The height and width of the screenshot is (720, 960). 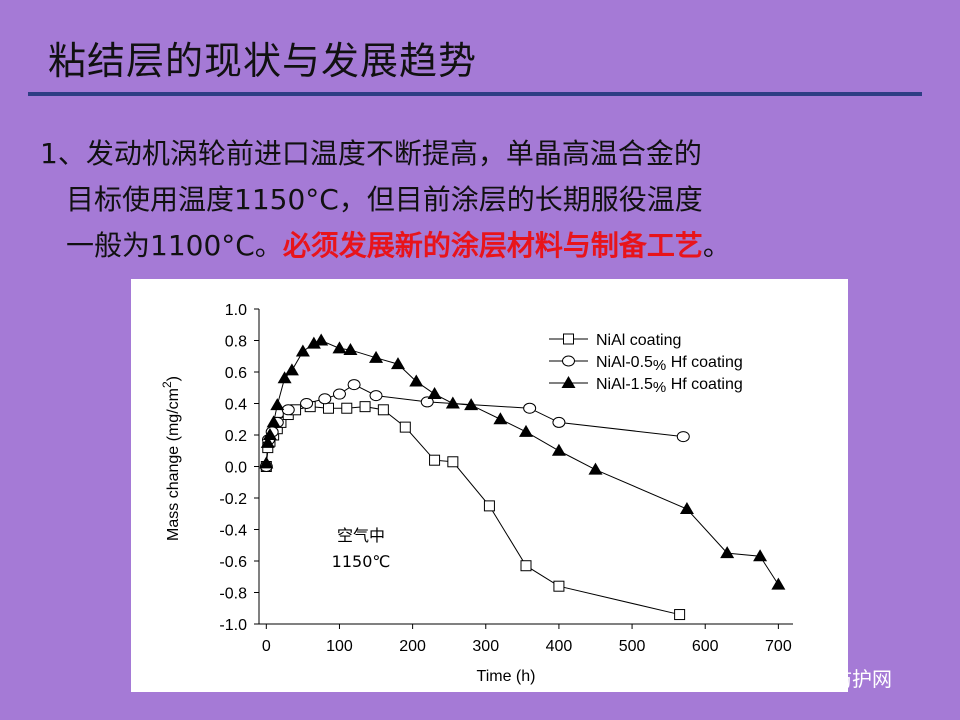 What do you see at coordinates (492, 245) in the screenshot?
I see `body-line-3-highlight: 必须发展新的涂层材料与制备工艺` at bounding box center [492, 245].